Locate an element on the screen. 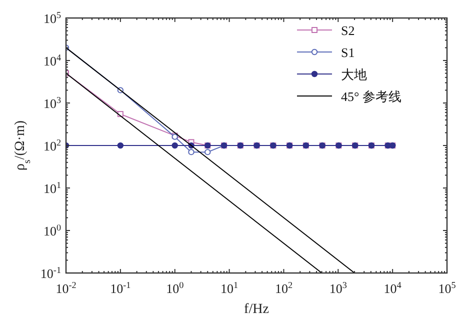  x-tick-label: 10$^{4}$ is located at coordinates (393, 288).